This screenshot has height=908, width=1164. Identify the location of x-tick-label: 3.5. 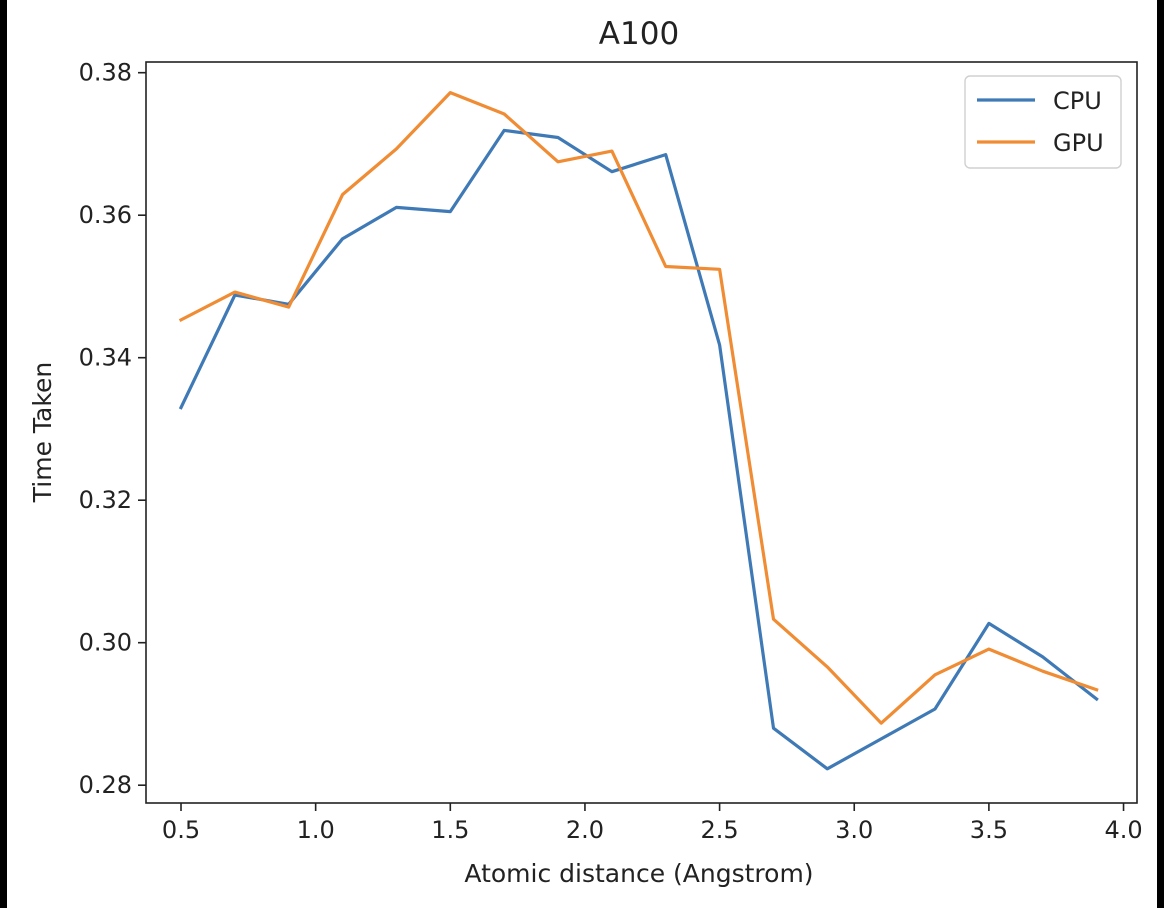
(989, 830).